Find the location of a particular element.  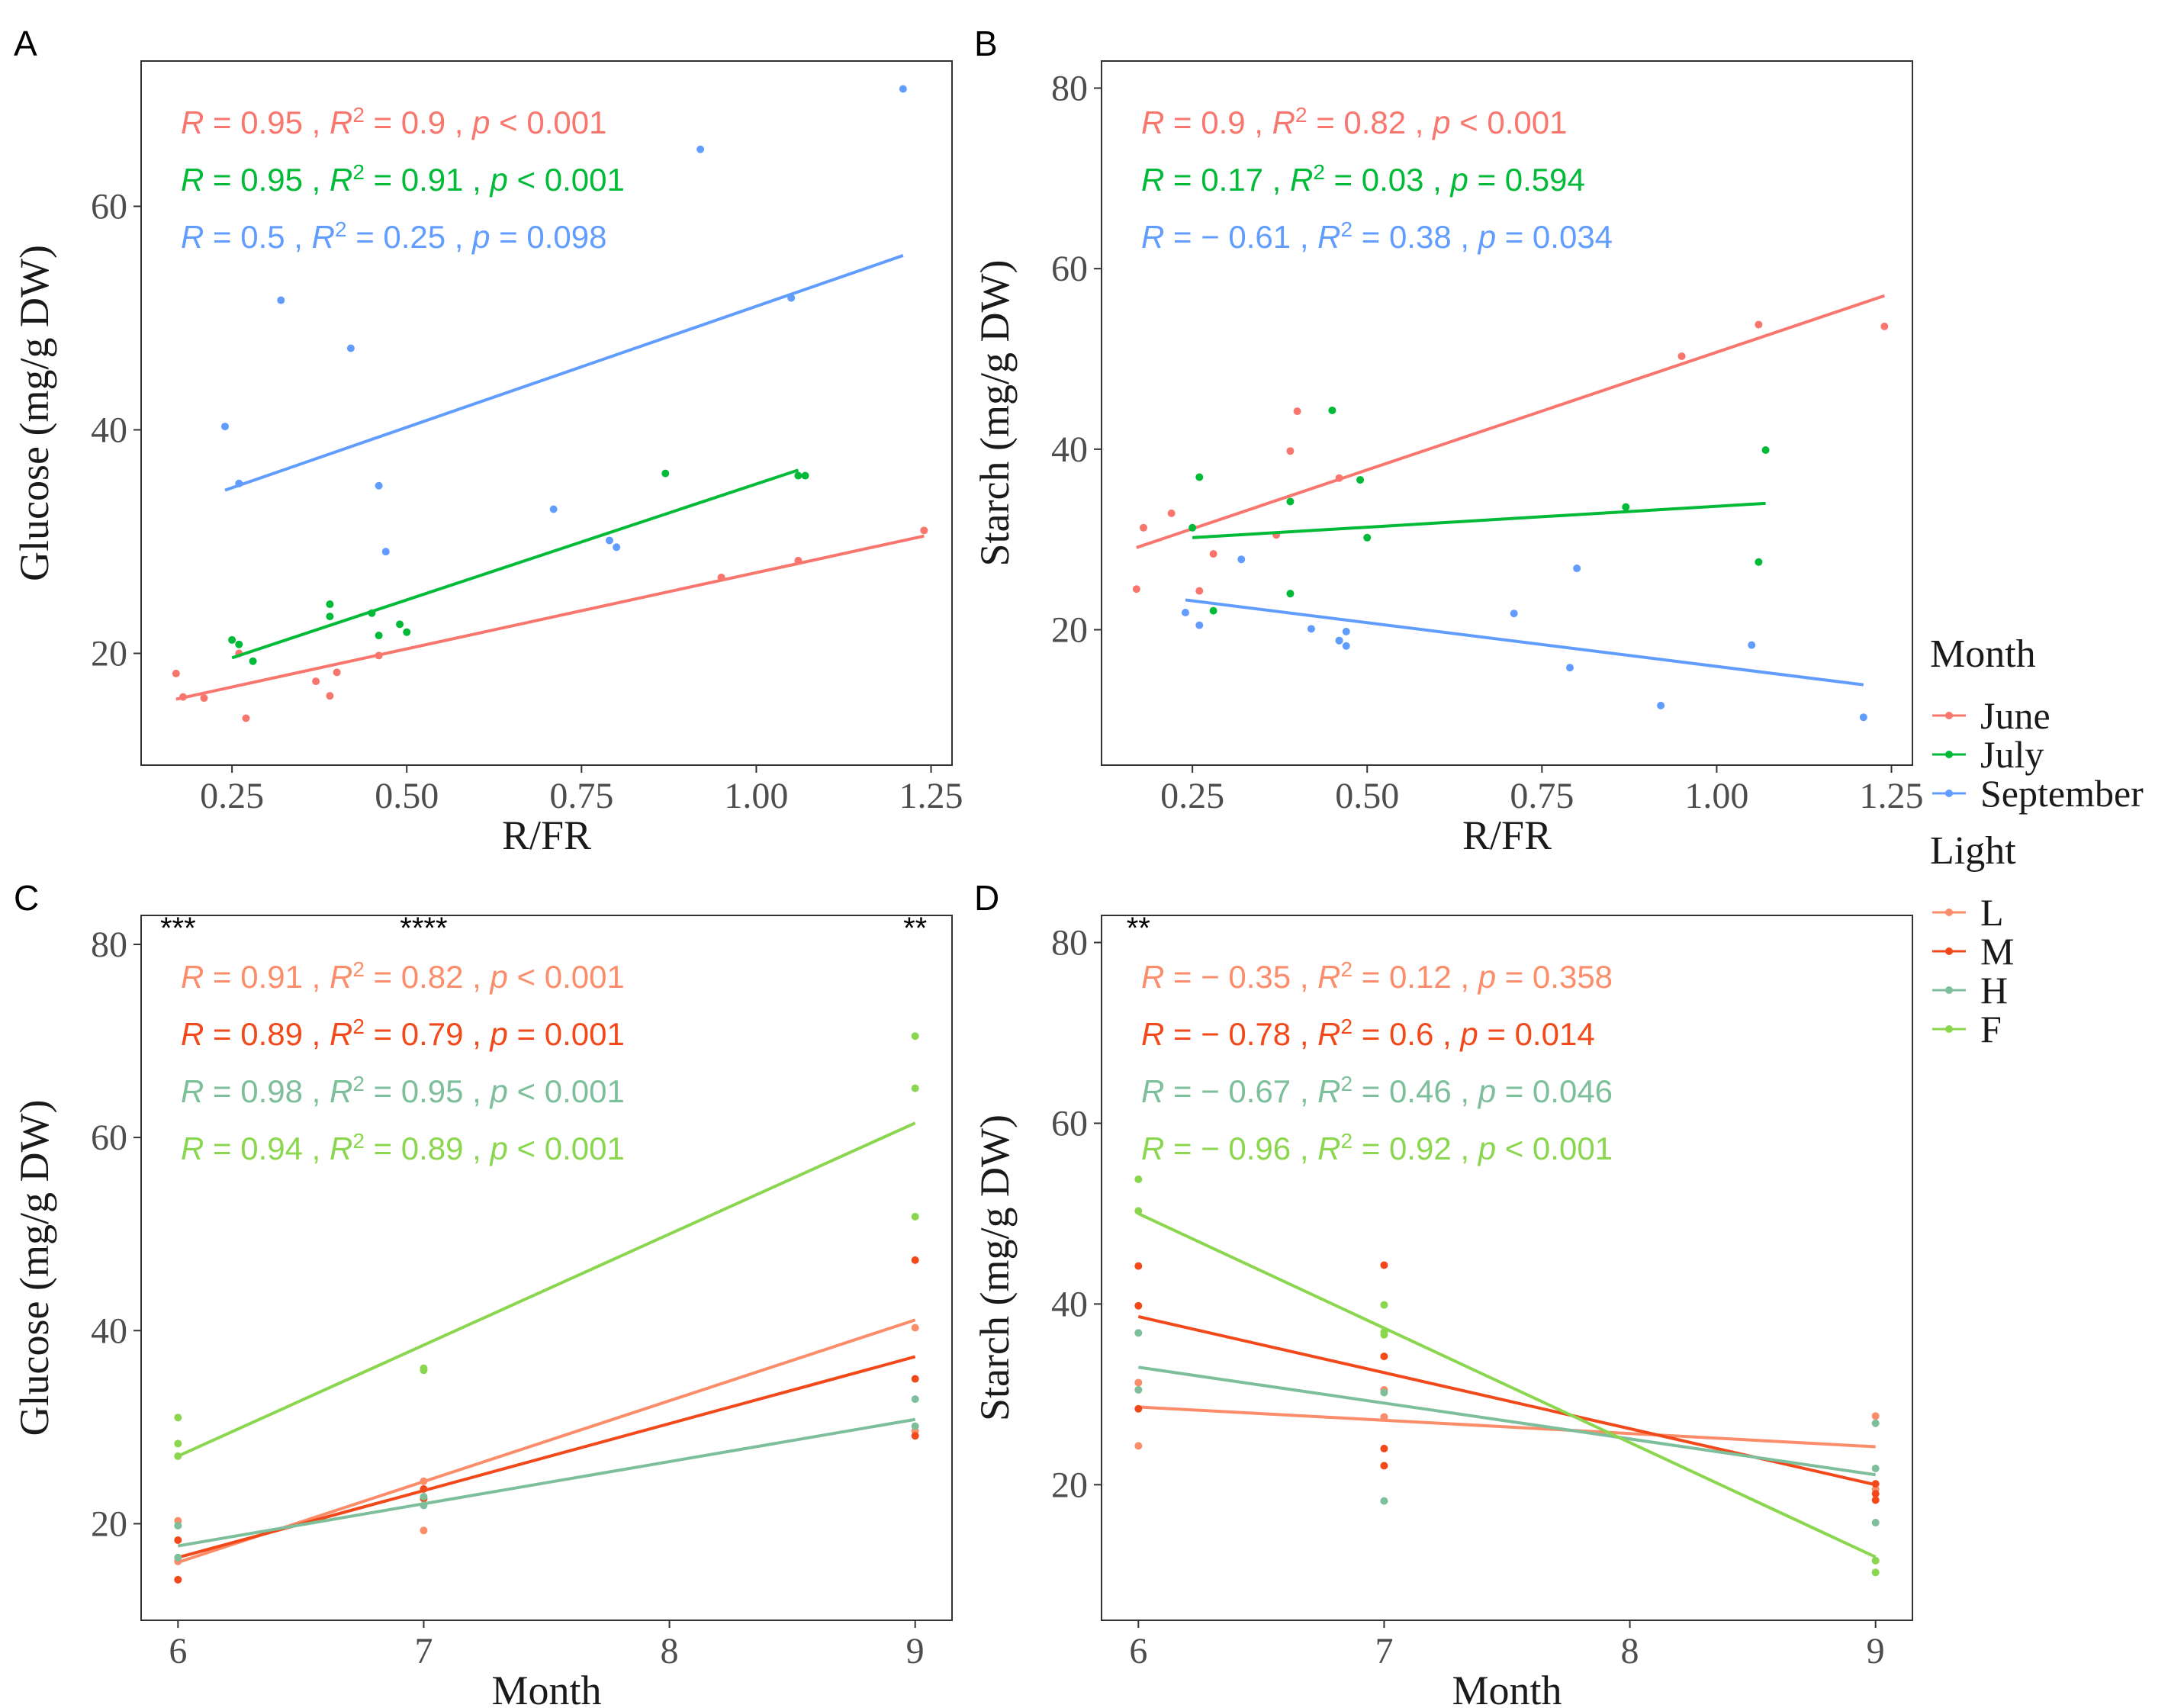

x-tick-label: 6 is located at coordinates (1138, 1651).